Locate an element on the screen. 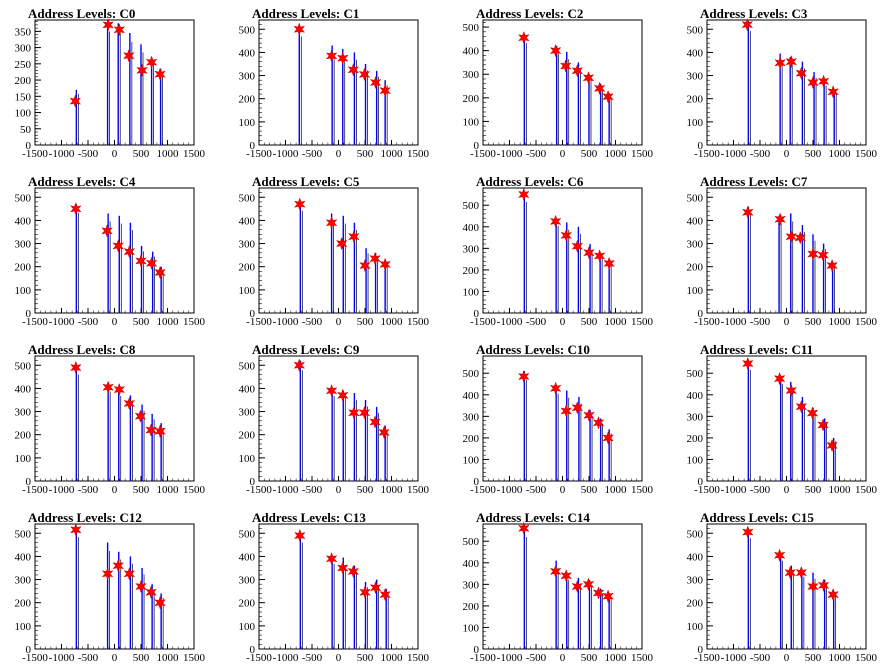 Image resolution: width=896 pixels, height=672 pixels. y-tick-label: 50 is located at coordinates (26, 130).